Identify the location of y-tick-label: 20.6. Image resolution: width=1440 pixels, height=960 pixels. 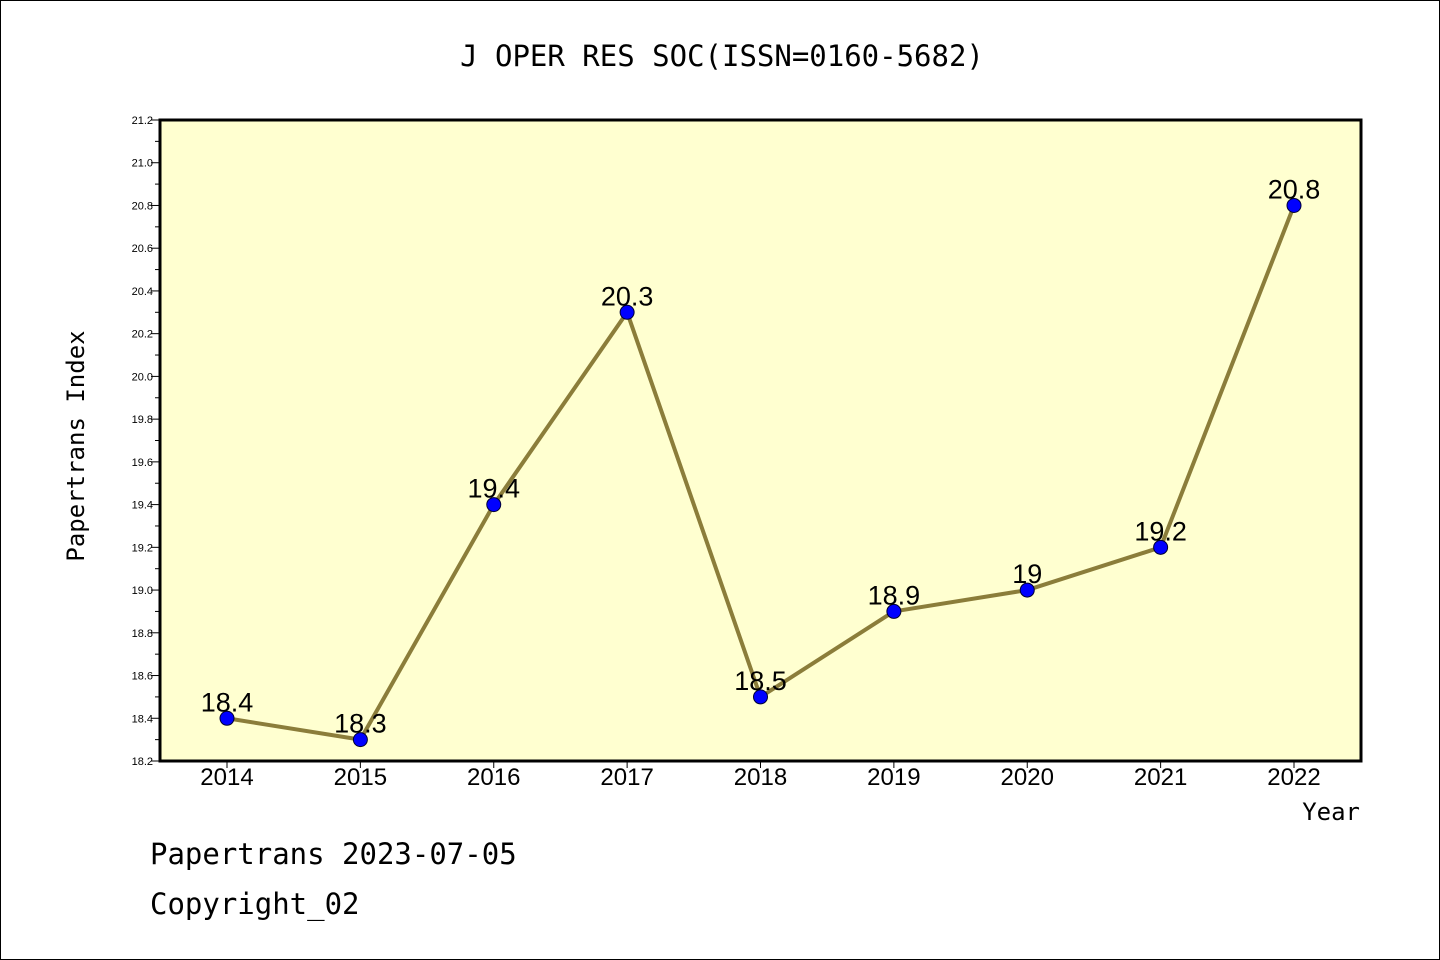
(142, 249).